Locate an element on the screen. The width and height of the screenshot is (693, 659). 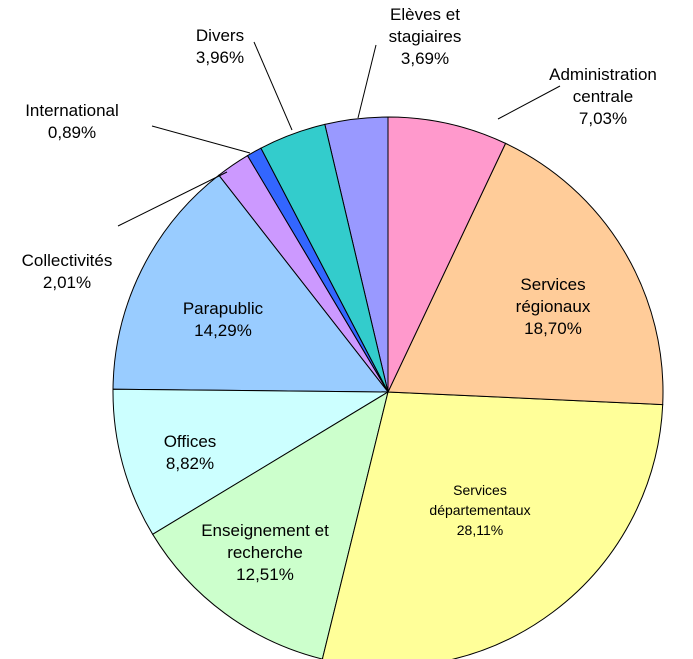
value-label: 0,89% is located at coordinates (72, 132).